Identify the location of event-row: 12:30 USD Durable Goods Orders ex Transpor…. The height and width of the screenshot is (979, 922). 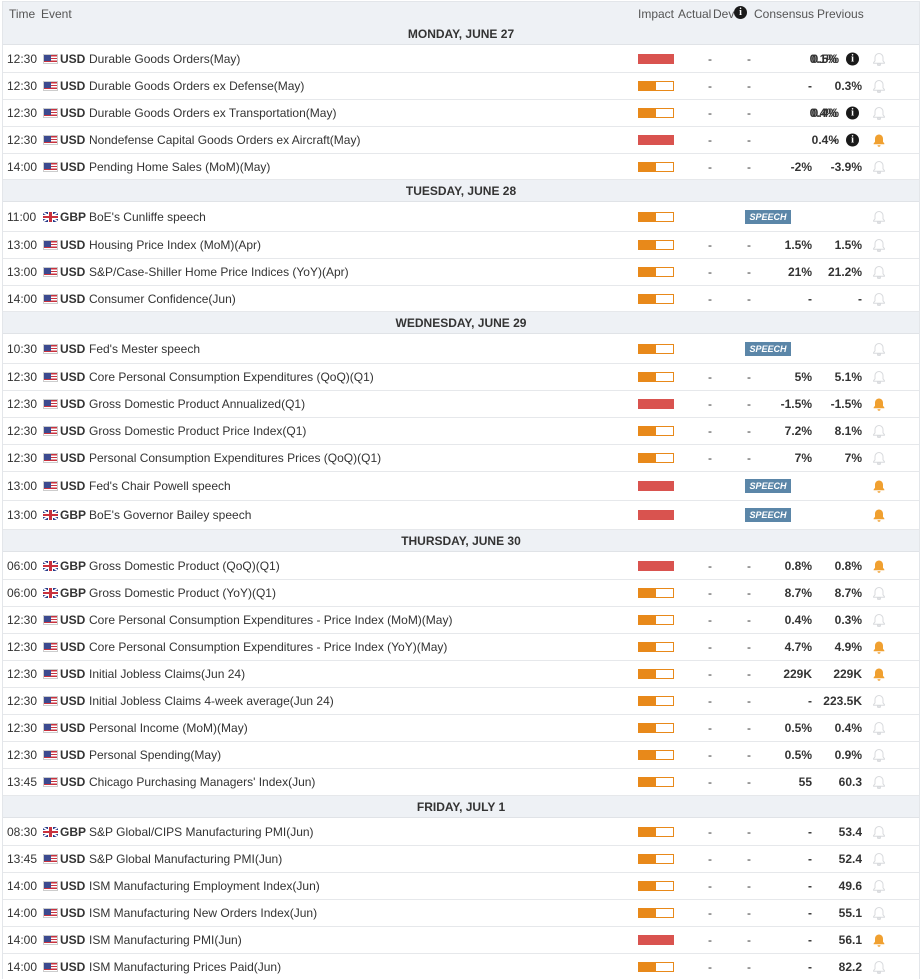
(461, 113).